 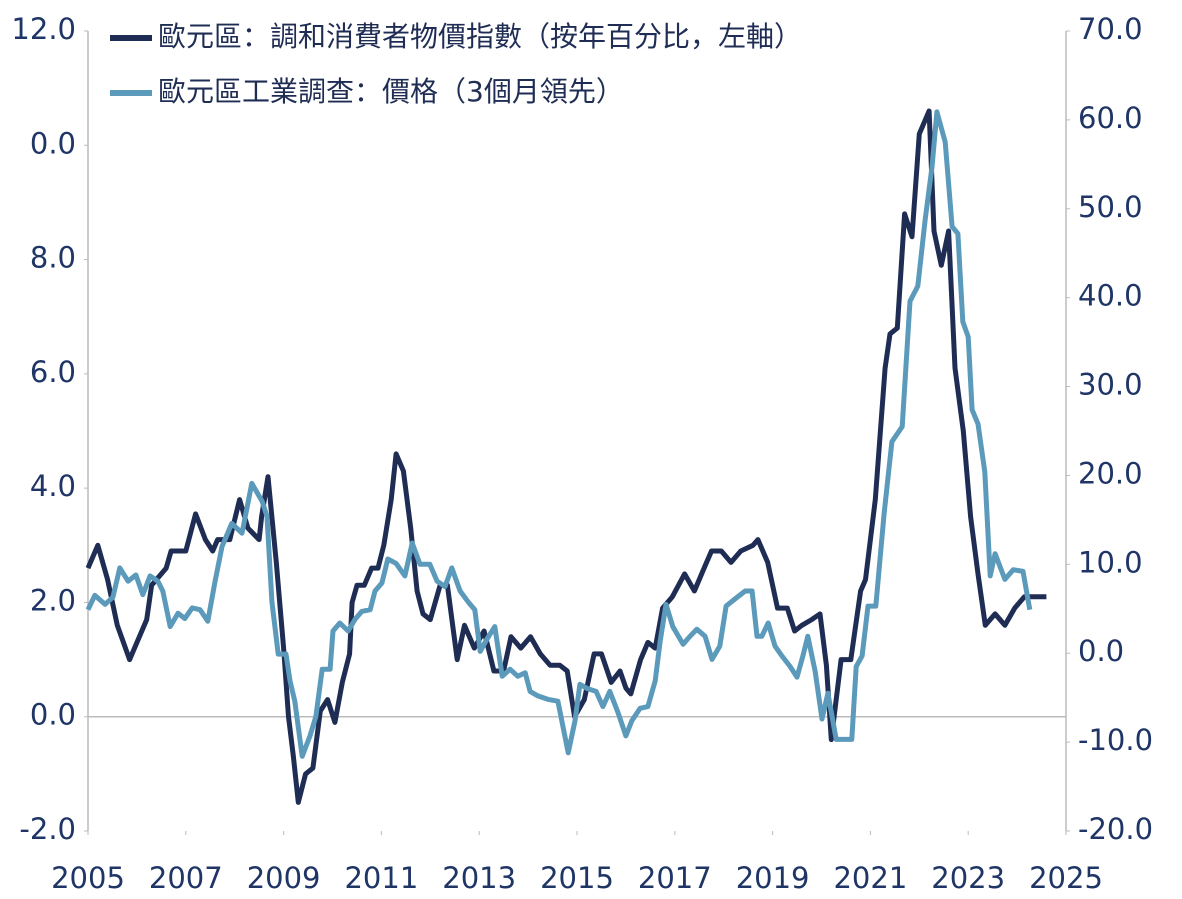 What do you see at coordinates (88, 878) in the screenshot?
I see `x-tick-label: 2005` at bounding box center [88, 878].